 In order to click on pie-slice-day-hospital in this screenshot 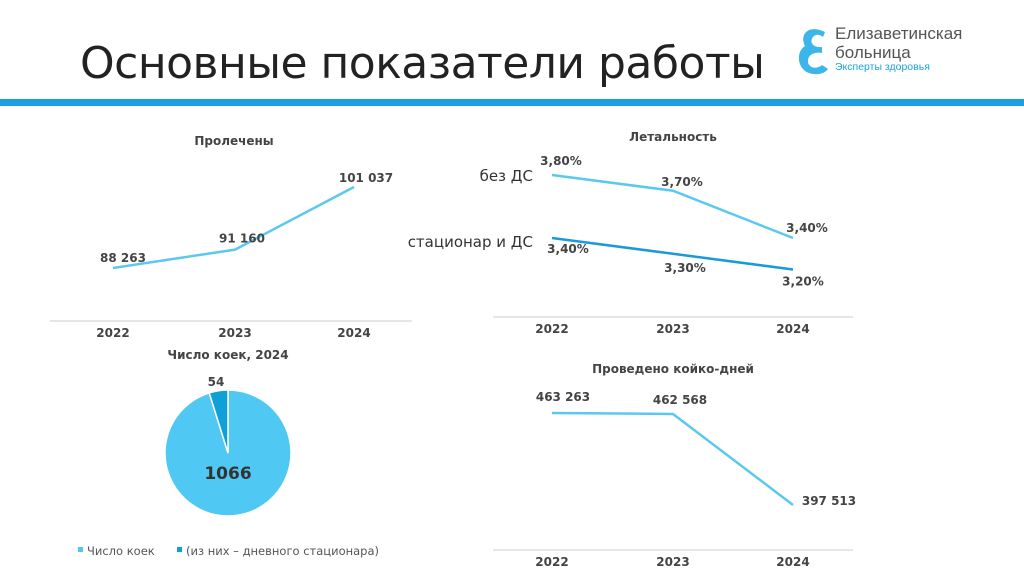, I will do `click(218, 421)`.